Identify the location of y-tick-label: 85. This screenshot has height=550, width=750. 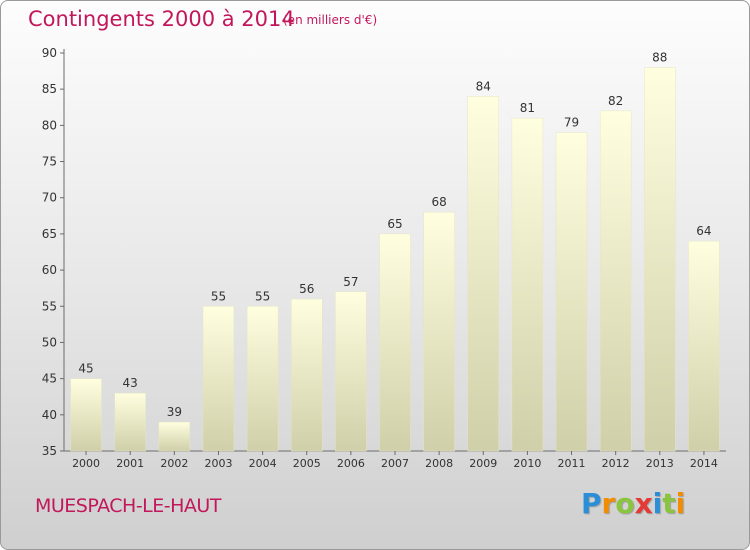
(49, 89).